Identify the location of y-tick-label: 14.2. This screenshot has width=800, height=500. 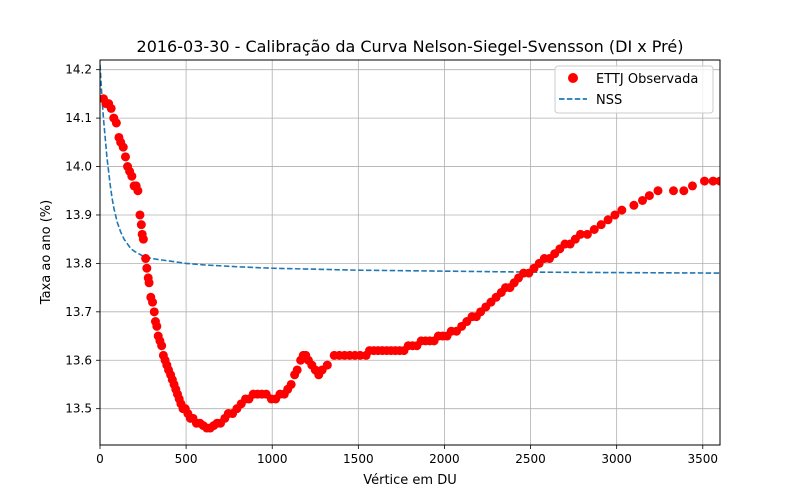
(78, 70).